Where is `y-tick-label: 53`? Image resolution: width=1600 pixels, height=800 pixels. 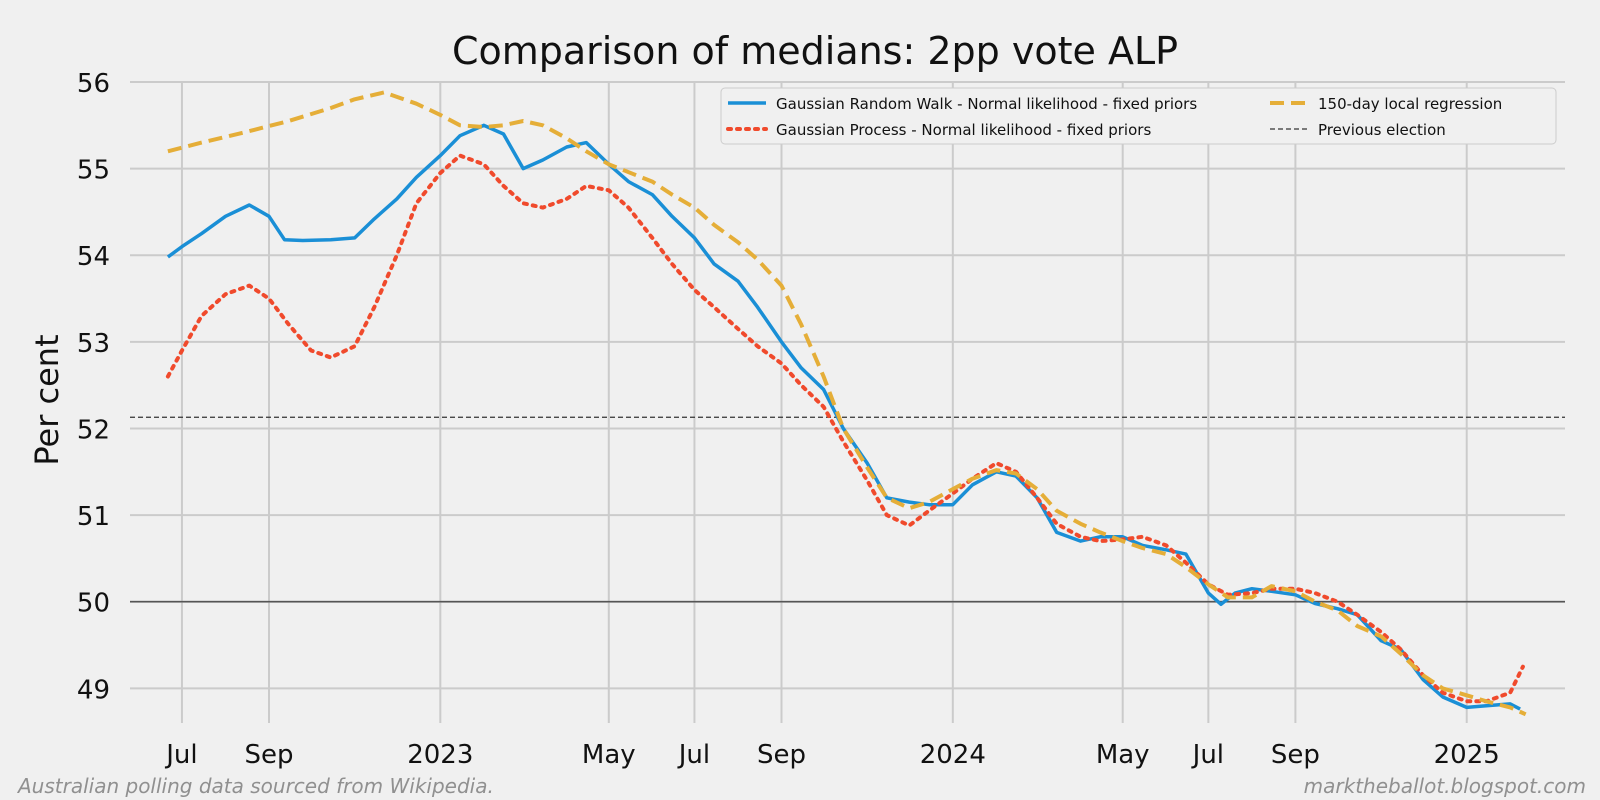 y-tick-label: 53 is located at coordinates (93, 344).